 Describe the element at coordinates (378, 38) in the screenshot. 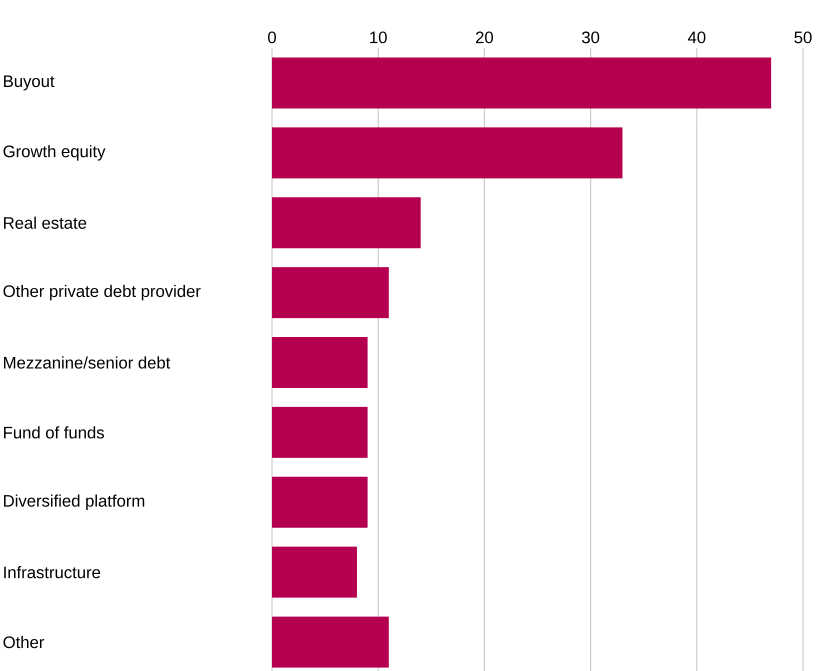

I see `x-tick-label: 10` at that location.